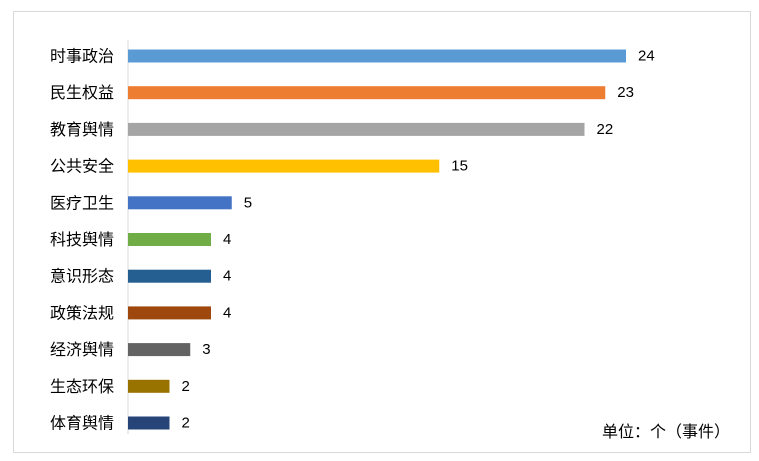 The image size is (759, 461). Describe the element at coordinates (206, 349) in the screenshot. I see `data-label: 3` at that location.